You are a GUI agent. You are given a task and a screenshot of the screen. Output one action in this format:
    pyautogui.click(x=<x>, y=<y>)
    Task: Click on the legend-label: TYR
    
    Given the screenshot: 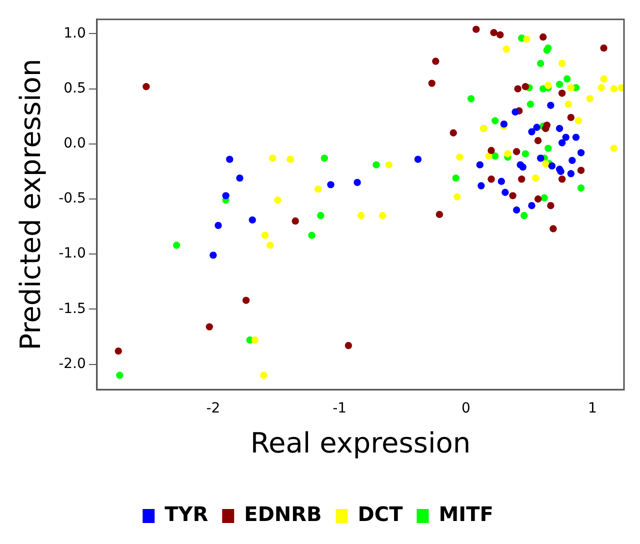 What is the action you would take?
    pyautogui.click(x=186, y=514)
    